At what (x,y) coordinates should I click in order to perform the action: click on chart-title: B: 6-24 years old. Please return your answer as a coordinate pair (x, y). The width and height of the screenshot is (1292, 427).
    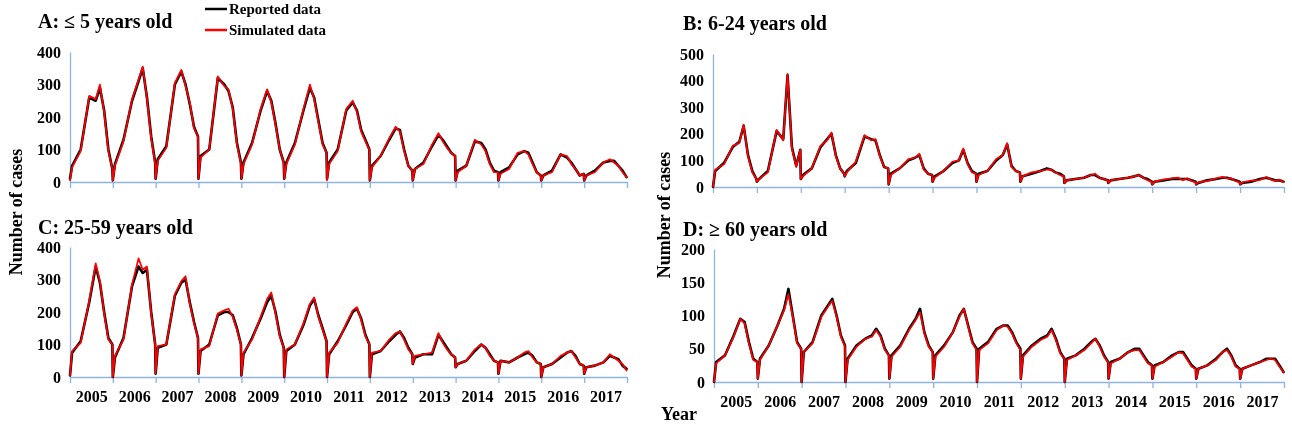
    Looking at the image, I should click on (755, 23).